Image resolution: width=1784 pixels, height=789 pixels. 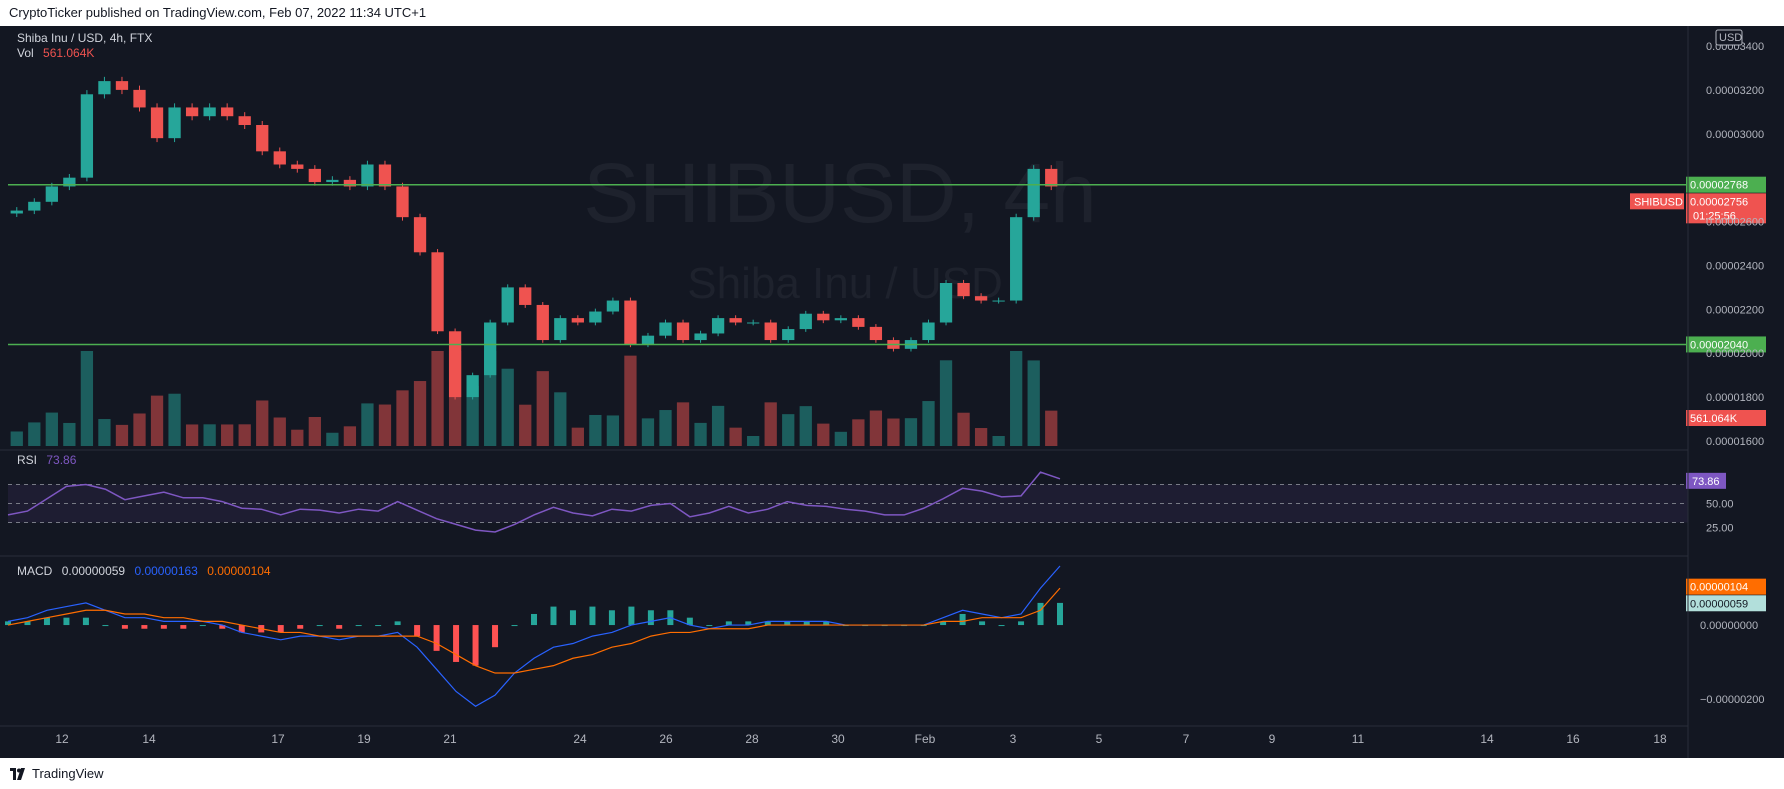 What do you see at coordinates (1714, 216) in the screenshot?
I see `countdown-label: 01:25:56` at bounding box center [1714, 216].